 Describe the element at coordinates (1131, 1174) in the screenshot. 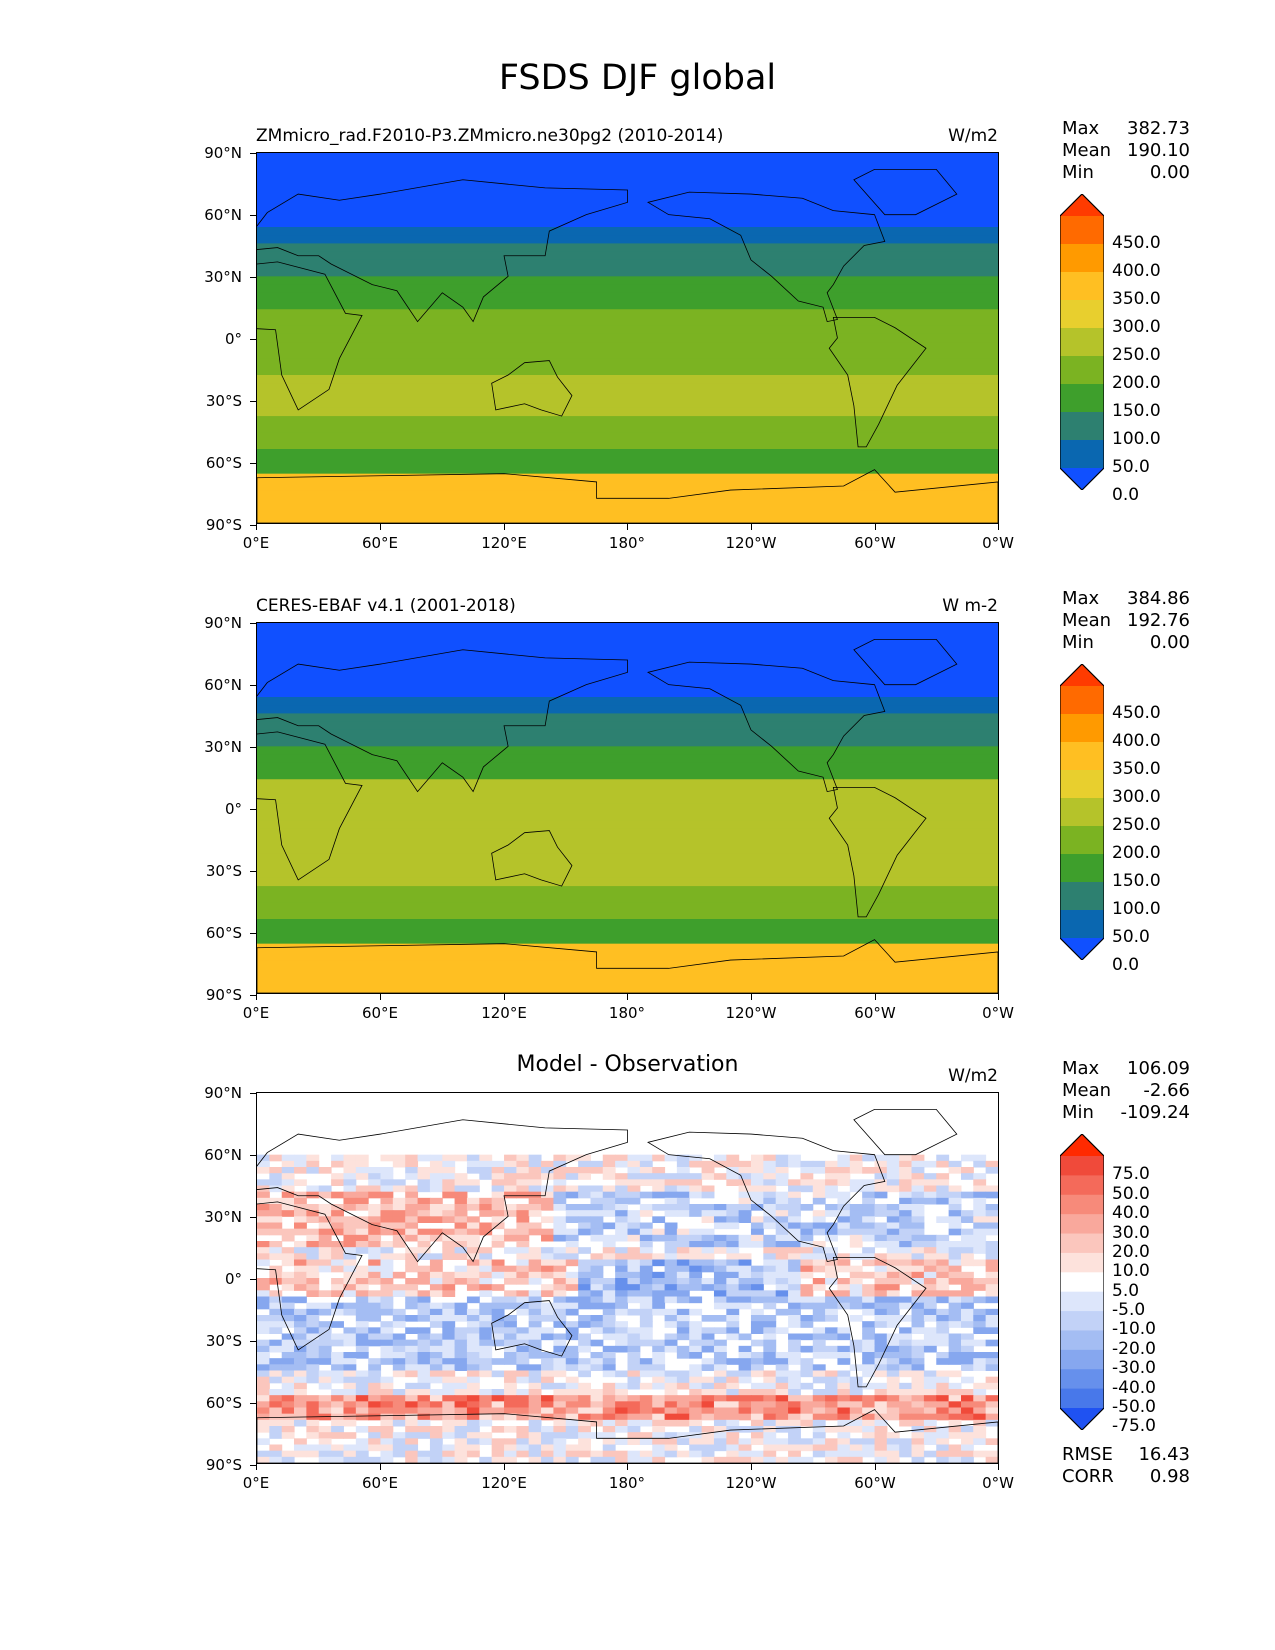

I see `colorbar-tick-label: 75.0` at that location.